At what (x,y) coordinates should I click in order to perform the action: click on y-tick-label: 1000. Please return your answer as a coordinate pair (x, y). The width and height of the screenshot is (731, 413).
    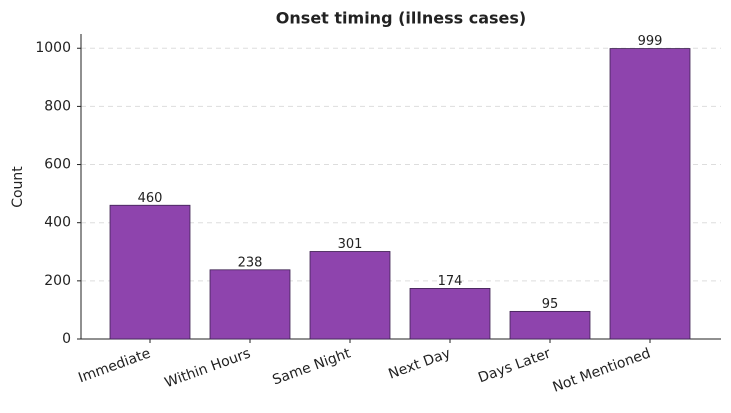
    Looking at the image, I should click on (53, 48).